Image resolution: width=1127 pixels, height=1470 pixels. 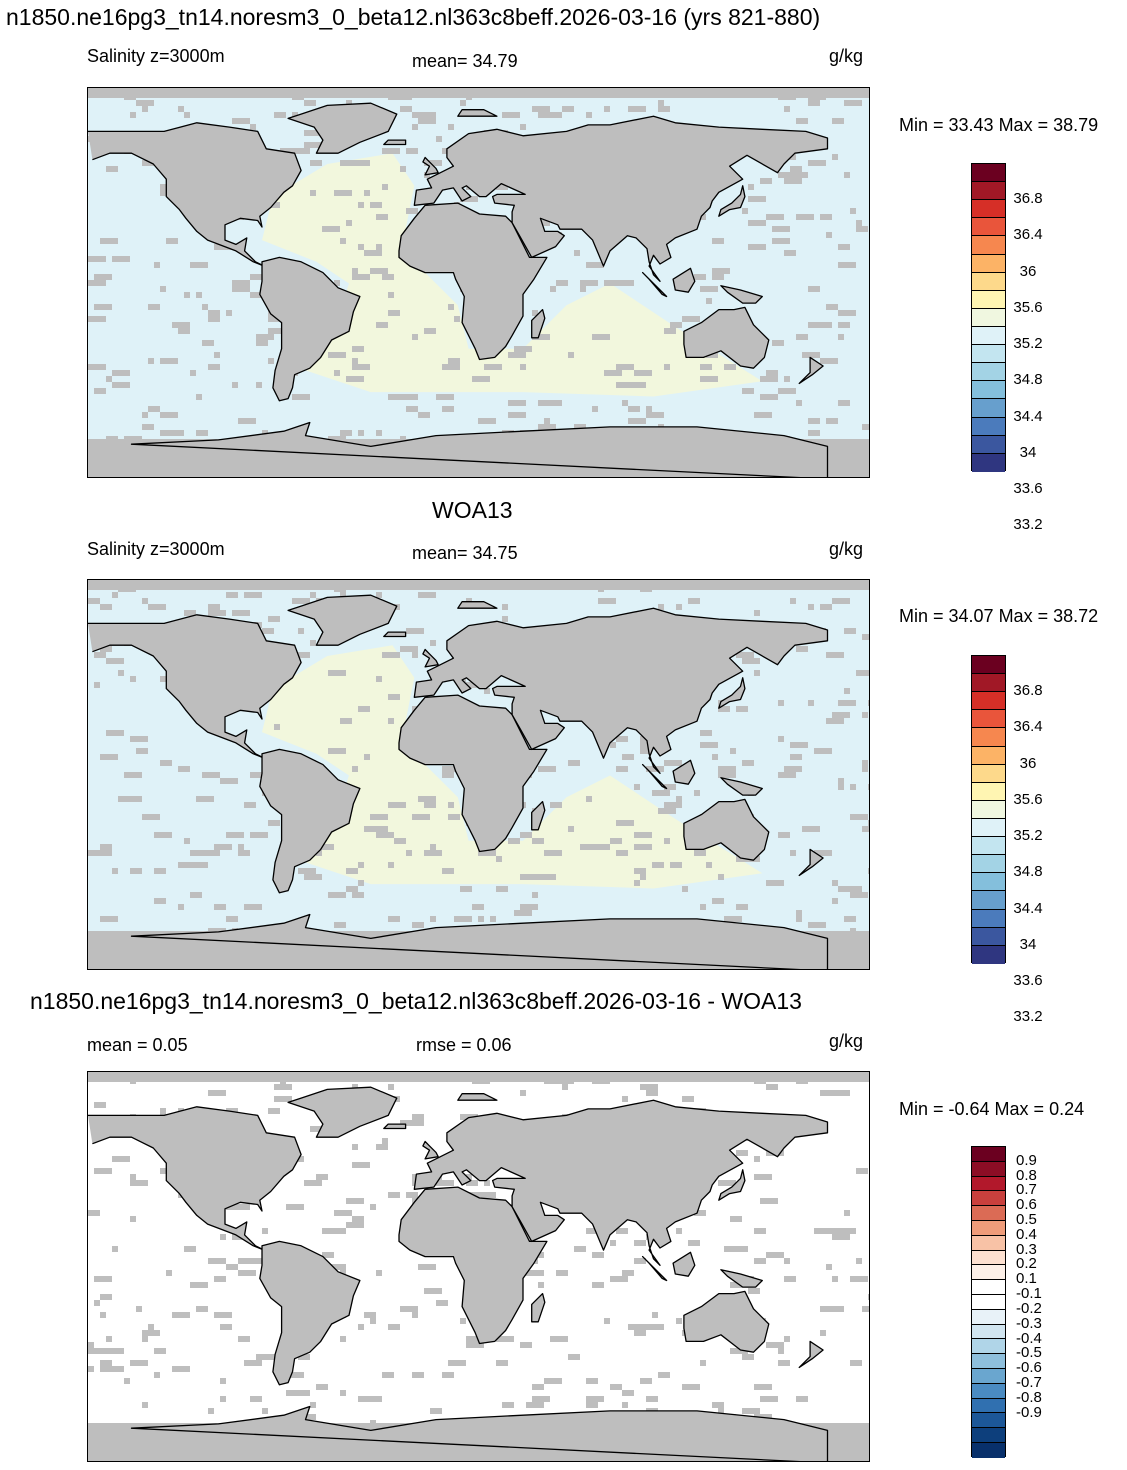 What do you see at coordinates (1029, 1382) in the screenshot?
I see `colorbar-tick-label: -0.7` at bounding box center [1029, 1382].